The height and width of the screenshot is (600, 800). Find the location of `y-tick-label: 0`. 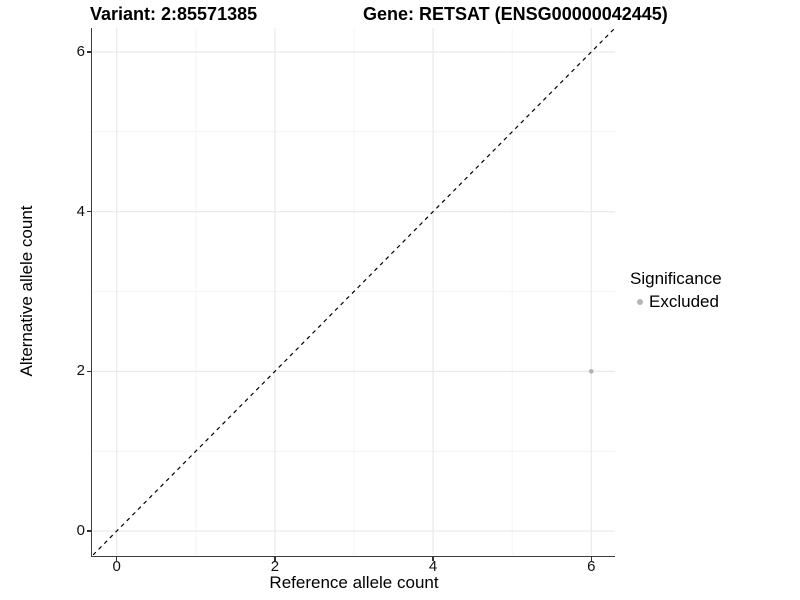

y-tick-label: 0 is located at coordinates (80, 531).